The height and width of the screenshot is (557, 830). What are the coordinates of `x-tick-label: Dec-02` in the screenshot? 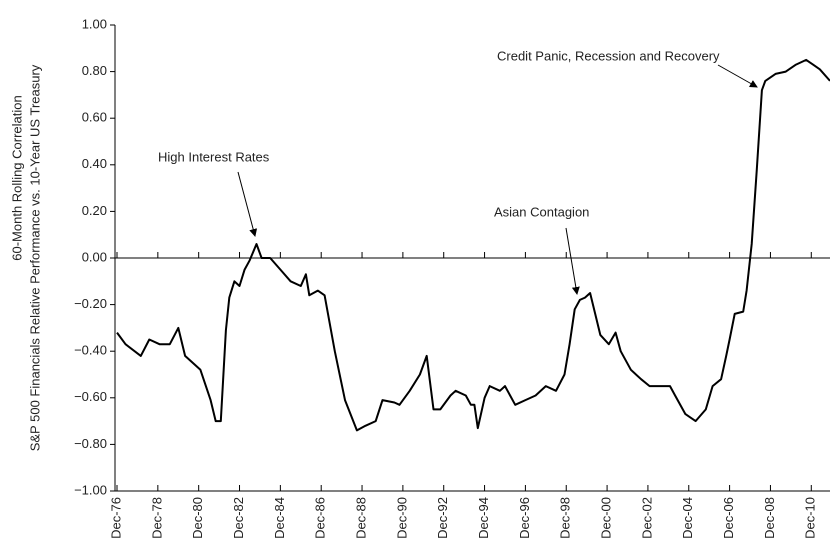 It's located at (646, 518).